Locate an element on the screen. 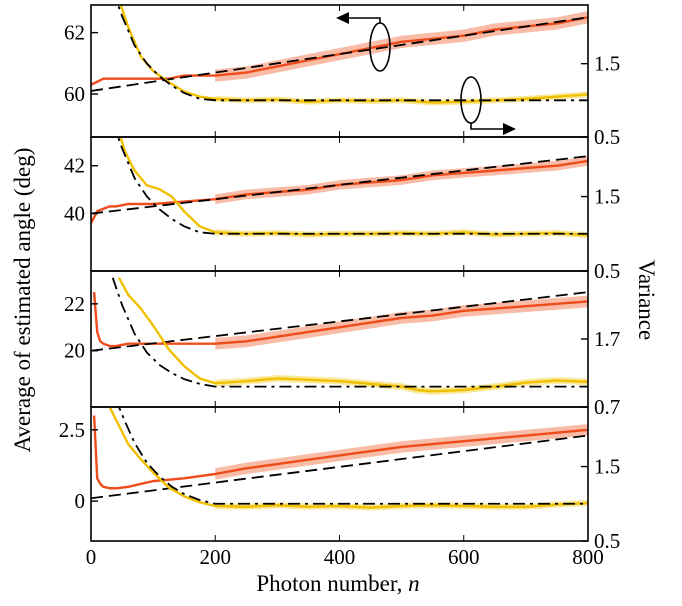 The height and width of the screenshot is (606, 682). x-axis-title-main: Photon number, is located at coordinates (332, 583).